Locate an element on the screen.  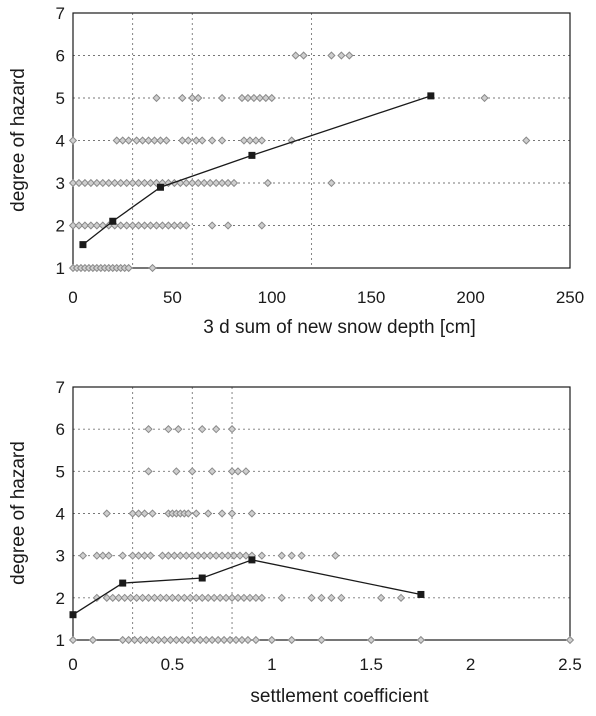
x-tick-label: 200 is located at coordinates (470, 297).